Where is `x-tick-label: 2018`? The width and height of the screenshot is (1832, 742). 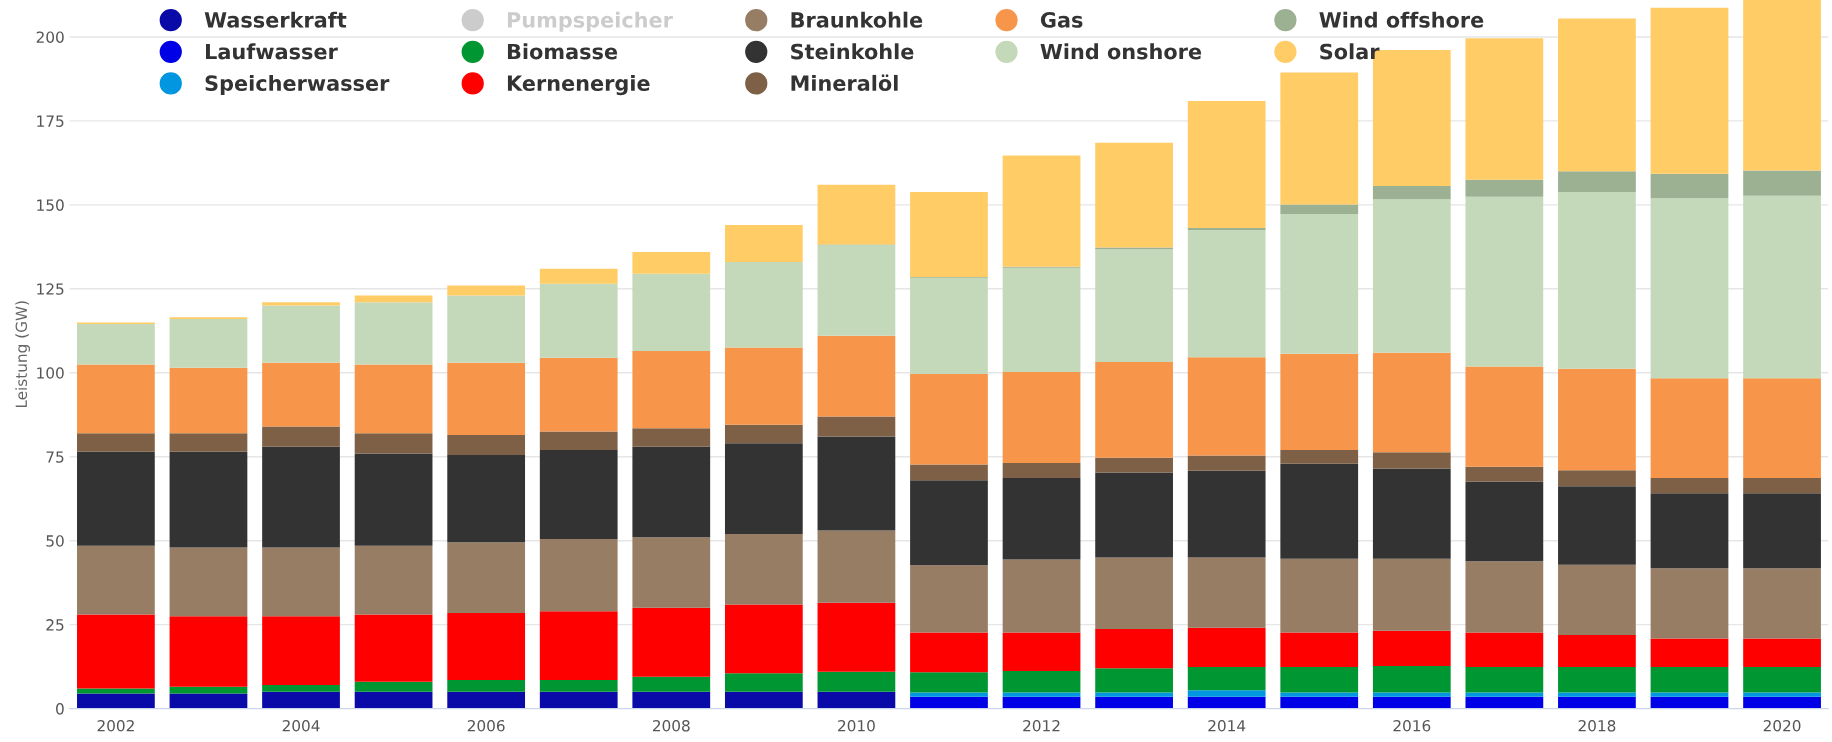
x-tick-label: 2018 is located at coordinates (1597, 725).